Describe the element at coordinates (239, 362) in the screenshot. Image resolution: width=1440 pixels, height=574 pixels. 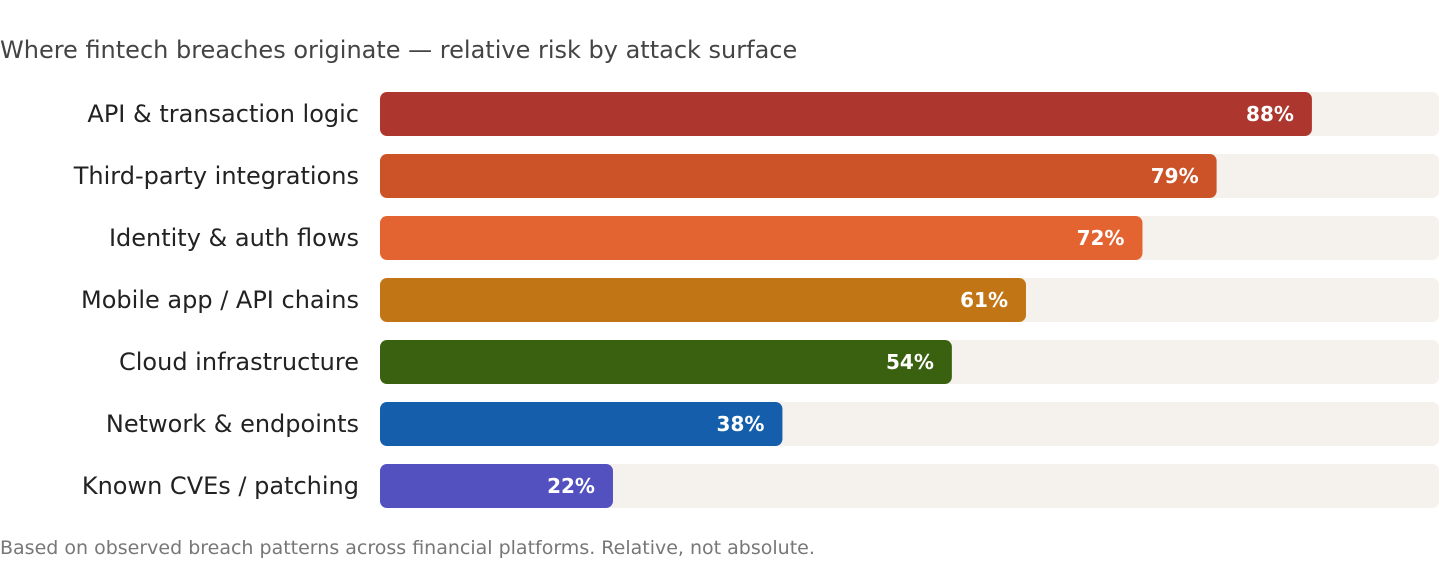
I see `category-label: Cloud infrastructure` at that location.